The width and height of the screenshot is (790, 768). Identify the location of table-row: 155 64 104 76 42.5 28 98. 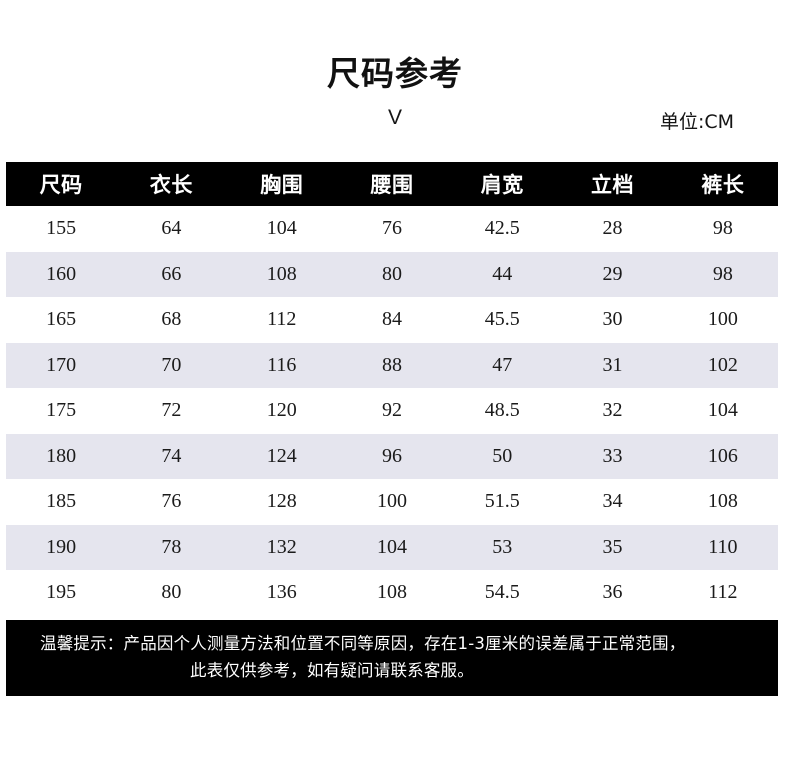
(392, 229).